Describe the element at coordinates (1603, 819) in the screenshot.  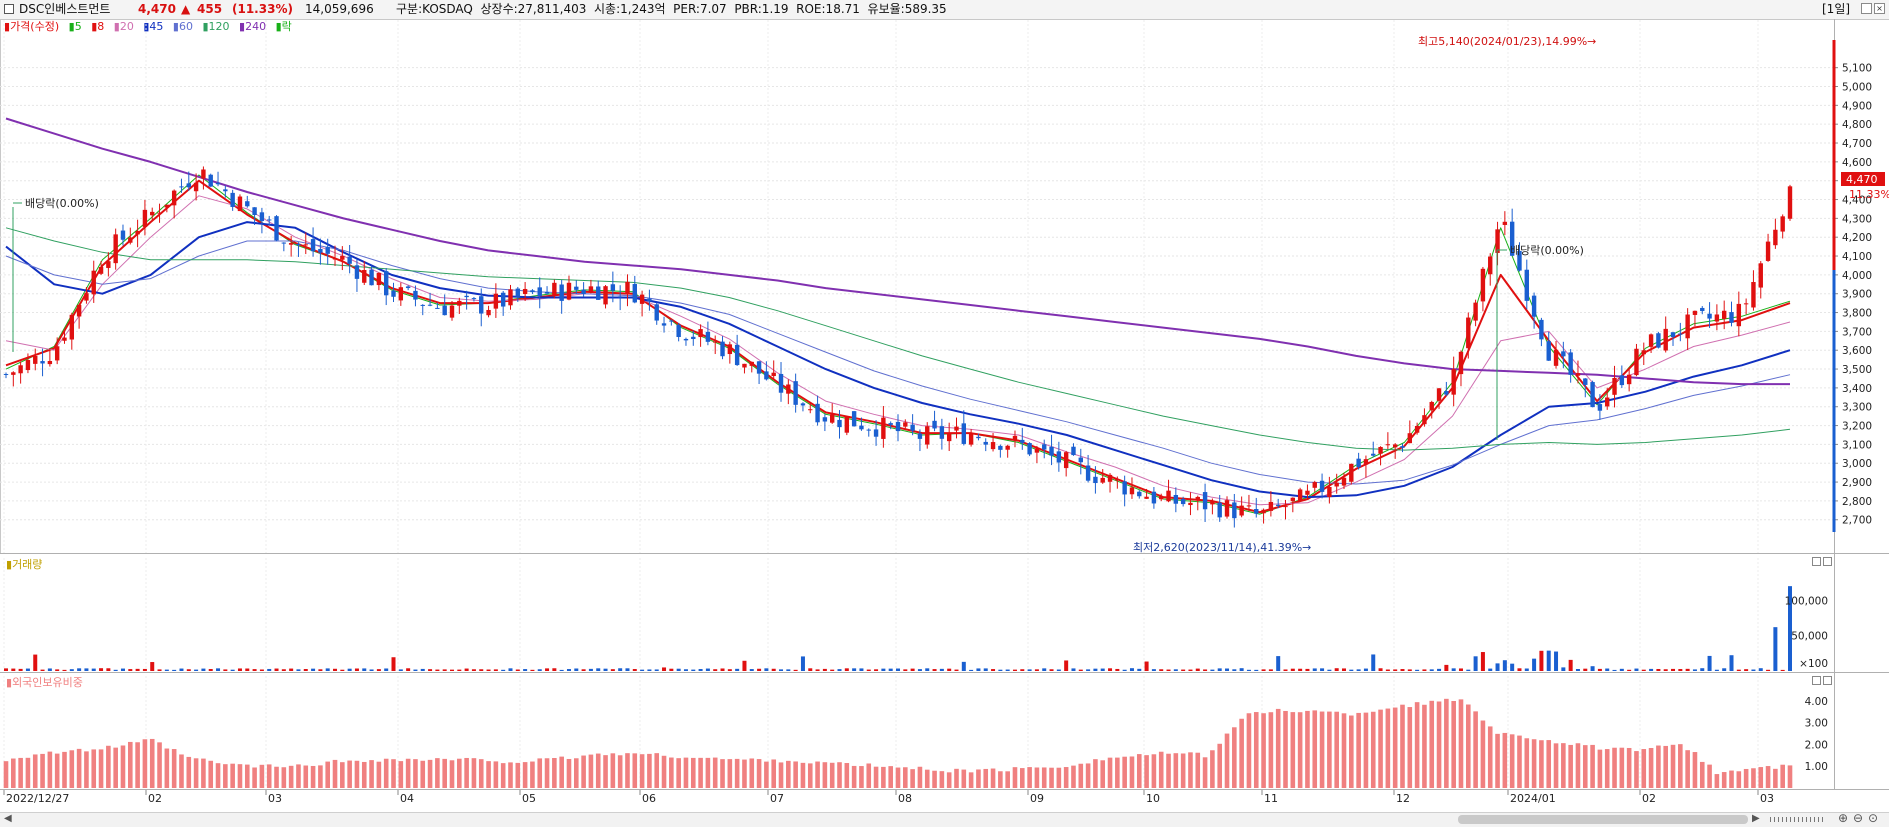
I see `scroll-thumb` at that location.